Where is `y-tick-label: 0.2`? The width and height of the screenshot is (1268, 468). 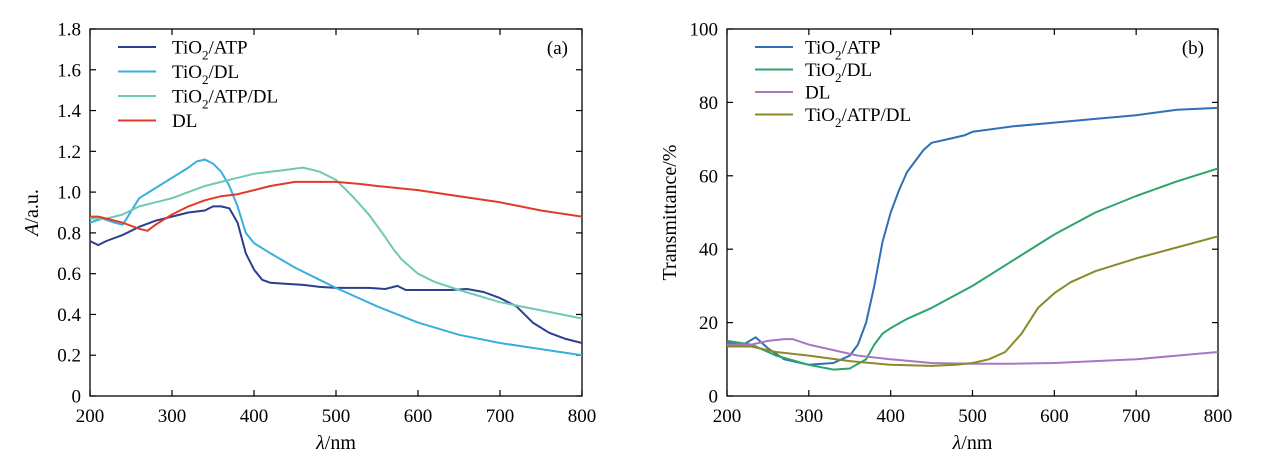 y-tick-label: 0.2 is located at coordinates (69, 356).